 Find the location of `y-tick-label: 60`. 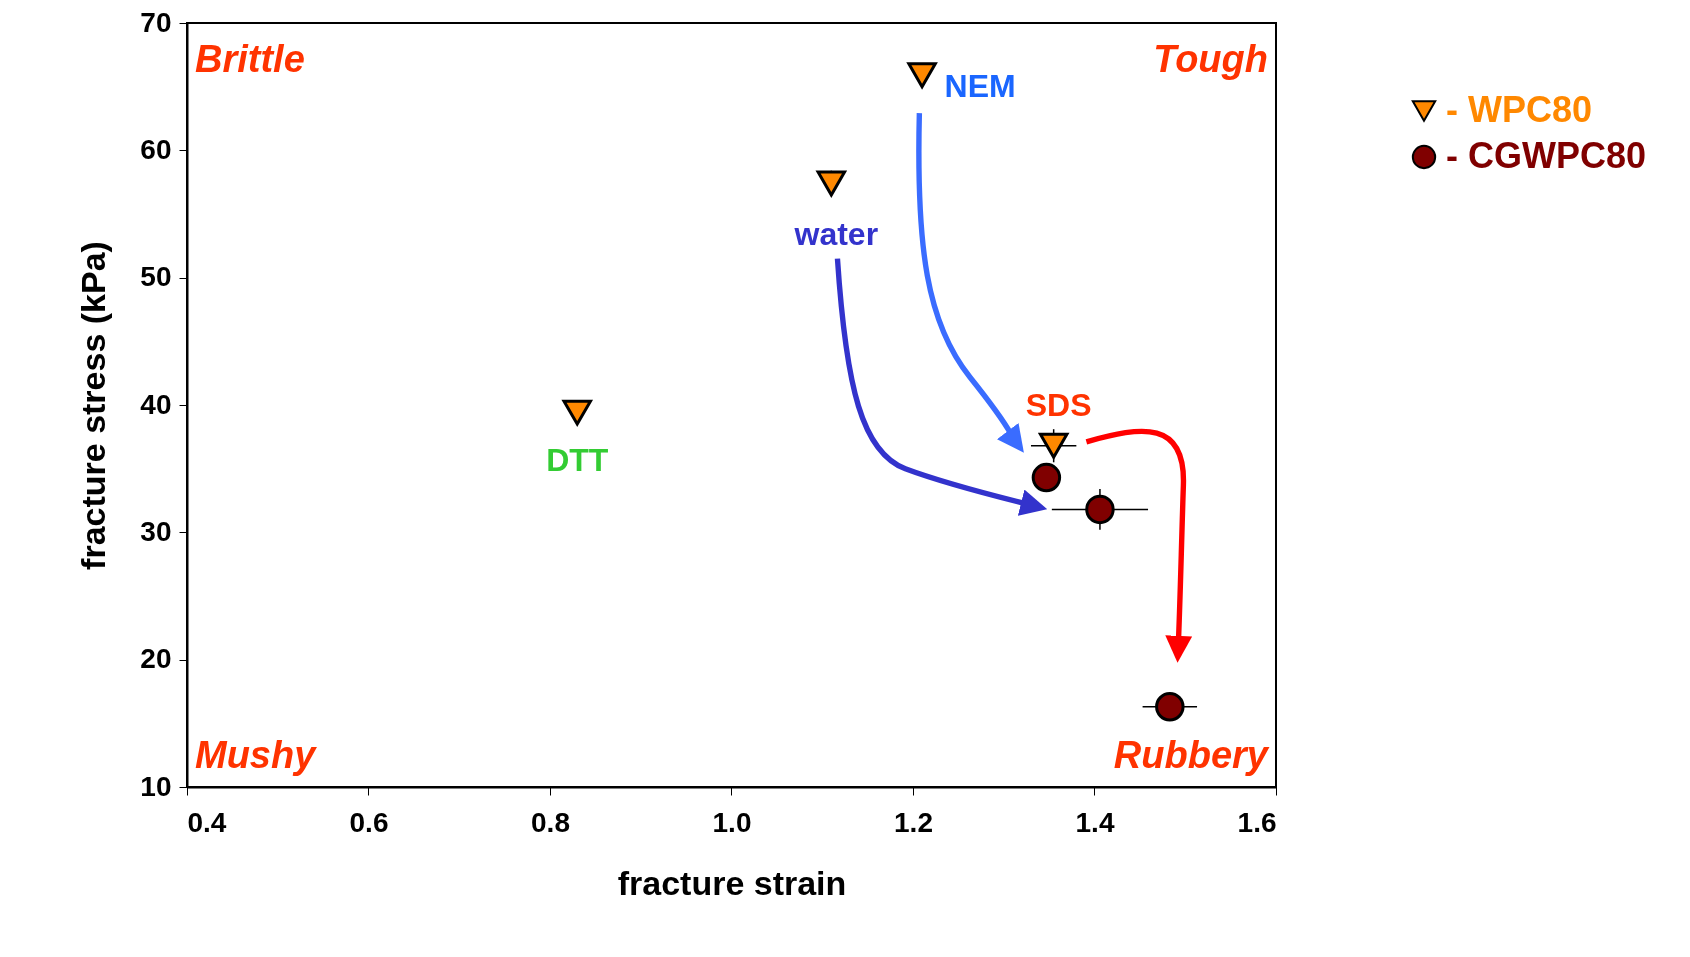

y-tick-label: 60 is located at coordinates (156, 149).